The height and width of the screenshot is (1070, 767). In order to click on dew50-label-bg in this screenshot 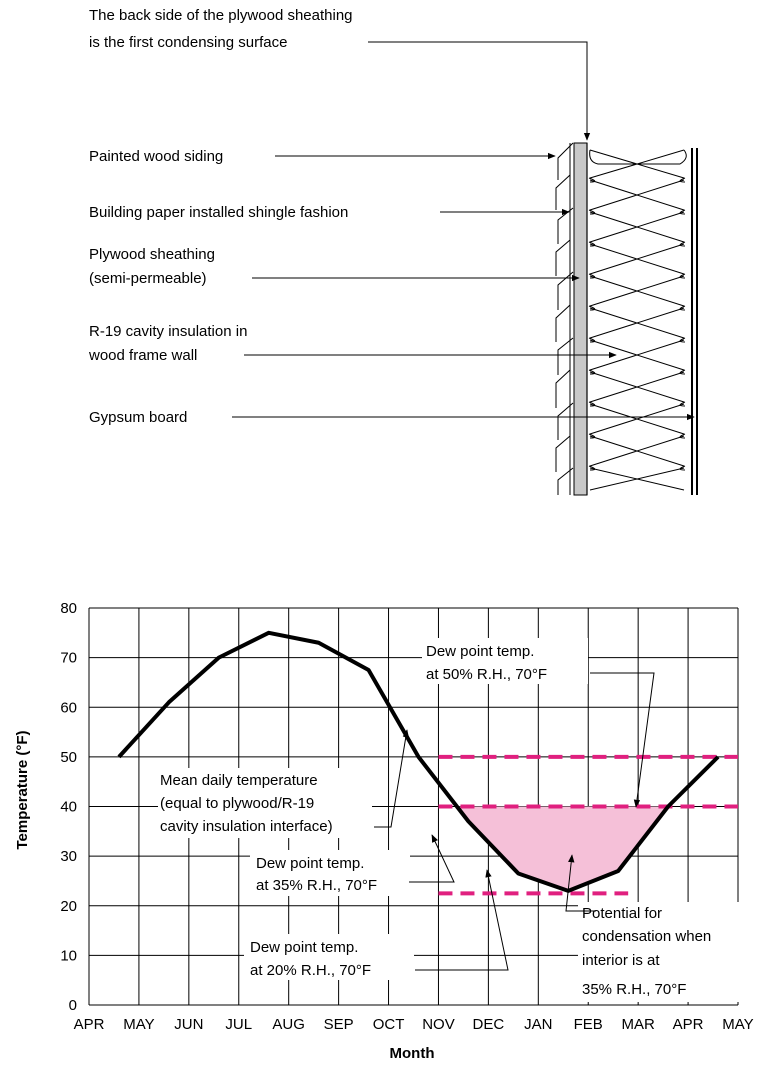, I will do `click(505, 661)`.